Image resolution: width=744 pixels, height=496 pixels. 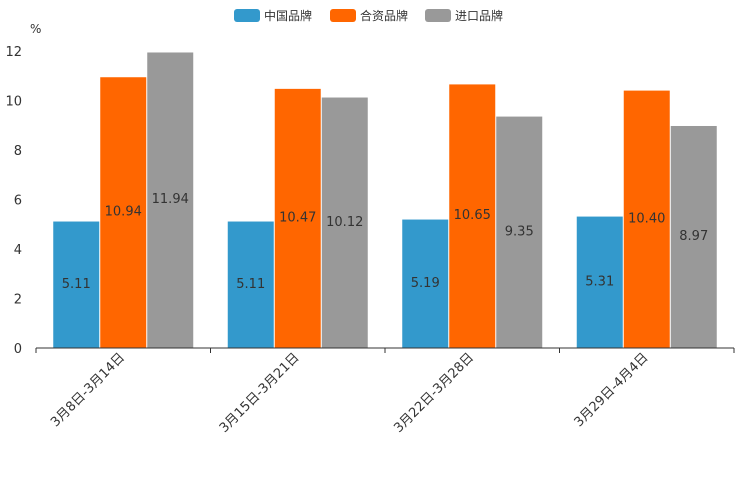 What do you see at coordinates (479, 16) in the screenshot?
I see `legend-label: 进口品牌` at bounding box center [479, 16].